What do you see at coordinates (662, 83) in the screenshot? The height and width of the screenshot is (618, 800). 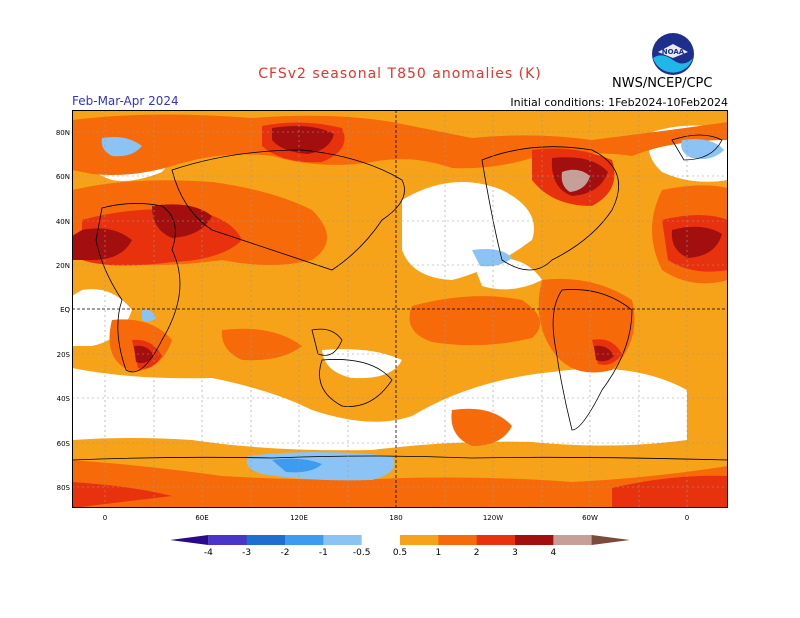 I see `agency-label: NWS/NCEP/CPC` at bounding box center [662, 83].